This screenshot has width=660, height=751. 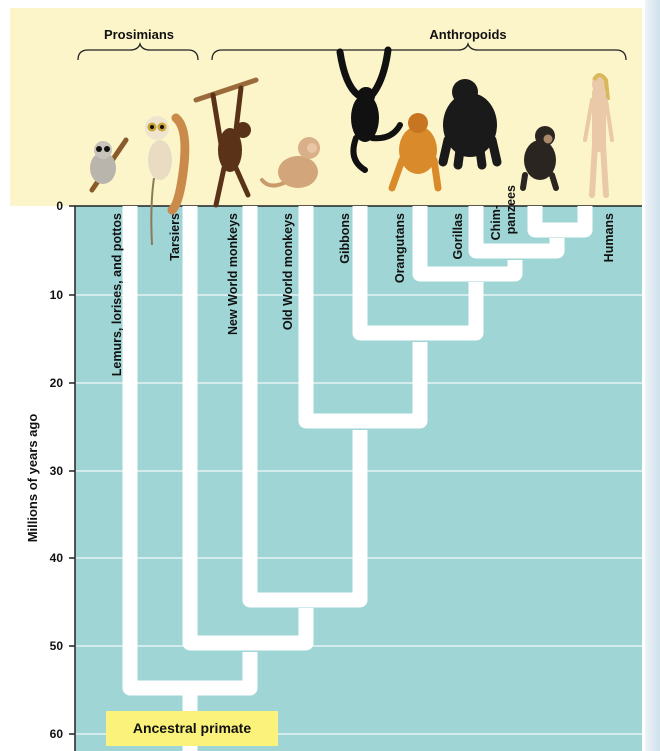 I want to click on taxon-label-lemurs: Lemurs, lorises, and pottos, so click(x=117, y=294).